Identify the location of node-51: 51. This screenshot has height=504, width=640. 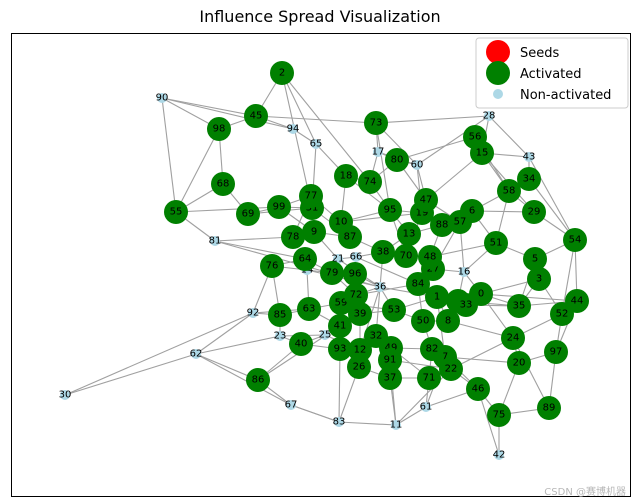
(496, 243).